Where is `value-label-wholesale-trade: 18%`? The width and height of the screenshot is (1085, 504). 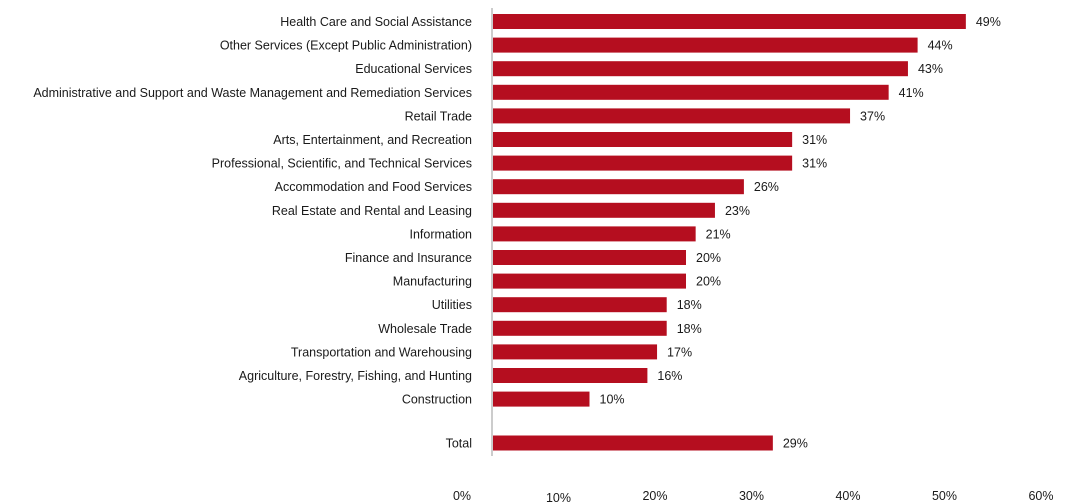 value-label-wholesale-trade: 18% is located at coordinates (689, 329).